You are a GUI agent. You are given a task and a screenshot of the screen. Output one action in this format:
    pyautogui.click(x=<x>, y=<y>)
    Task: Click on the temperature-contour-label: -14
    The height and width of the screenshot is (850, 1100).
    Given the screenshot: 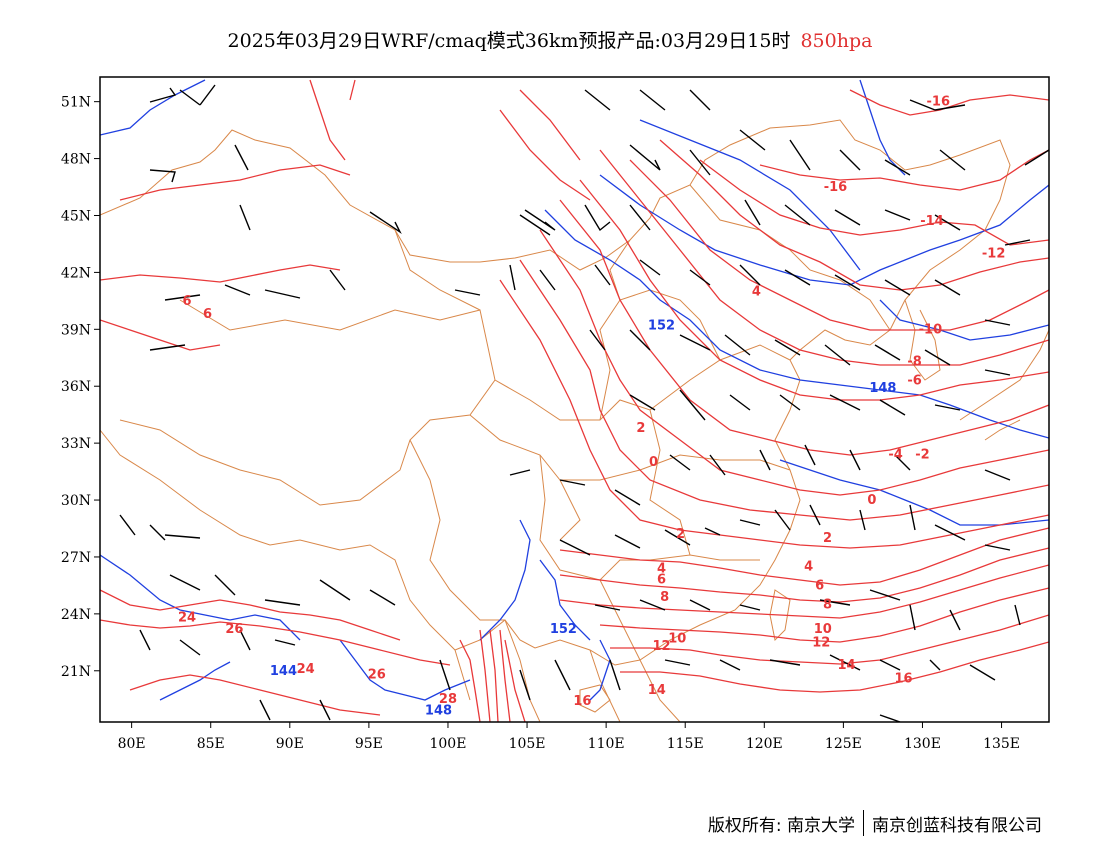 What is the action you would take?
    pyautogui.click(x=932, y=221)
    